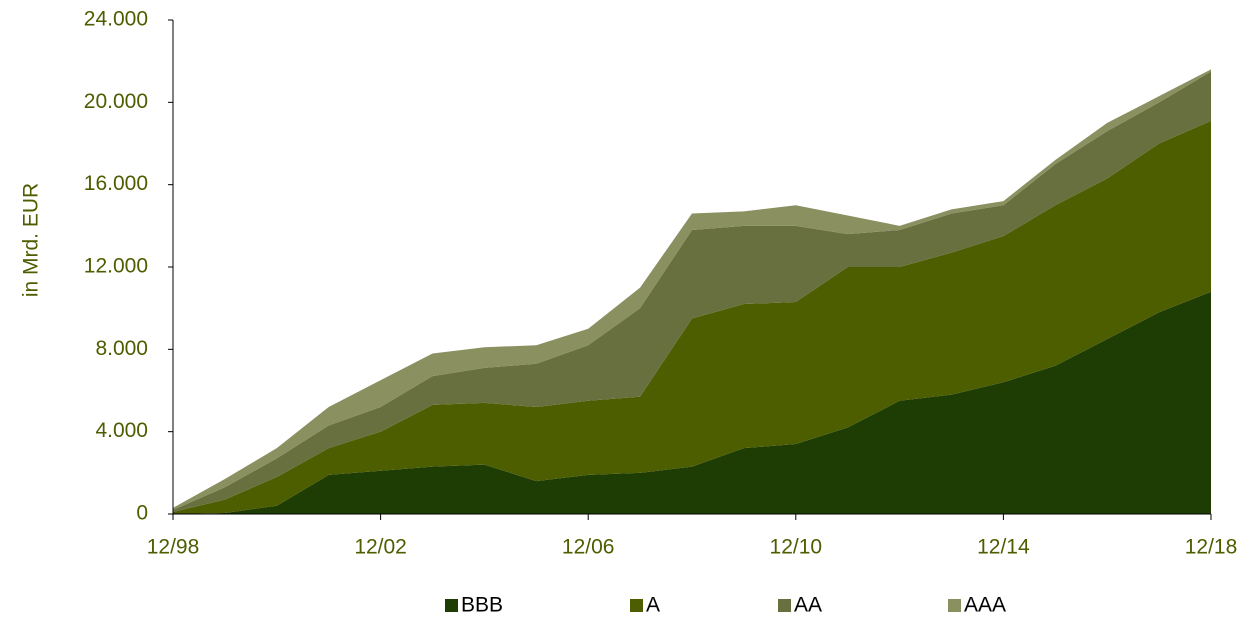 Image resolution: width=1249 pixels, height=619 pixels. I want to click on y-tick-label: 4.000, so click(121, 430).